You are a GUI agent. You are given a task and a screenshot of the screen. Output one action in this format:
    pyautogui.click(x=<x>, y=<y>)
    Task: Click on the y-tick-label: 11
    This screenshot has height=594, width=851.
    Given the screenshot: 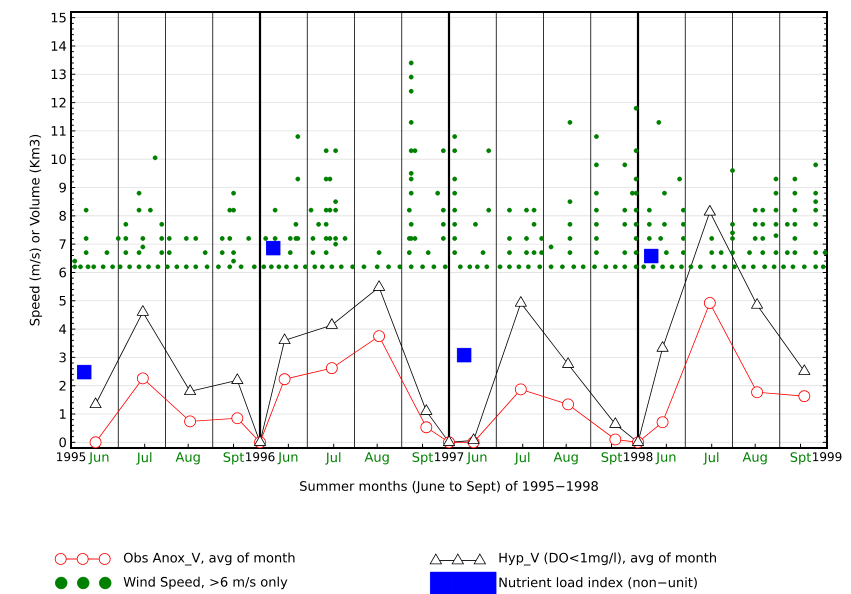 What is the action you would take?
    pyautogui.click(x=59, y=131)
    